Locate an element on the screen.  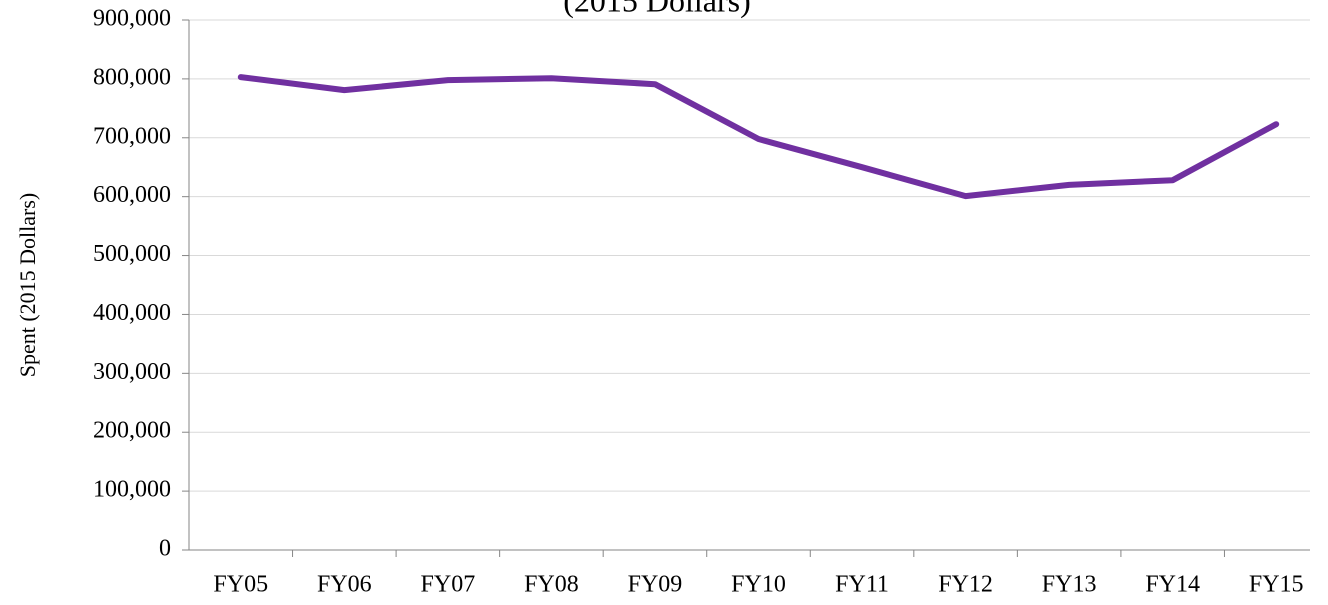
x-tick-label: FY10 is located at coordinates (758, 585).